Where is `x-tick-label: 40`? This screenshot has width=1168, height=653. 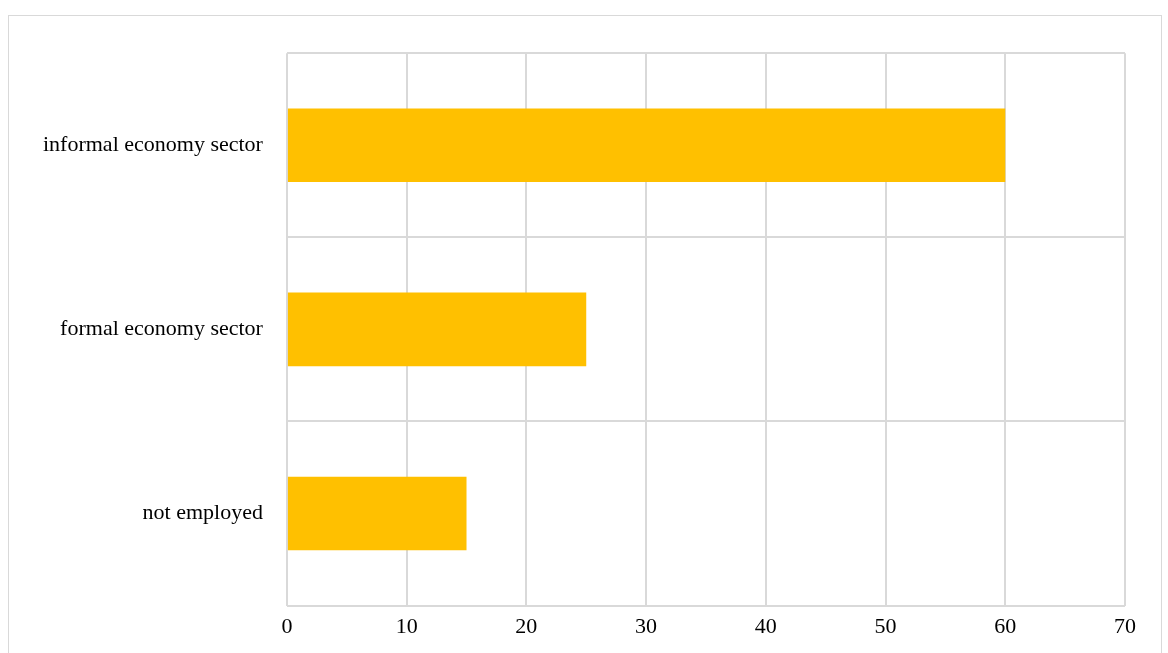
x-tick-label: 40 is located at coordinates (765, 625).